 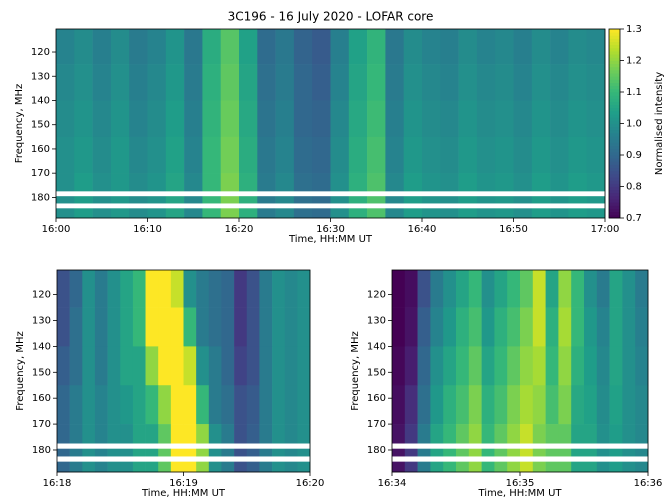 What do you see at coordinates (634, 187) in the screenshot?
I see `colorbar-tick-label: 0.8` at bounding box center [634, 187].